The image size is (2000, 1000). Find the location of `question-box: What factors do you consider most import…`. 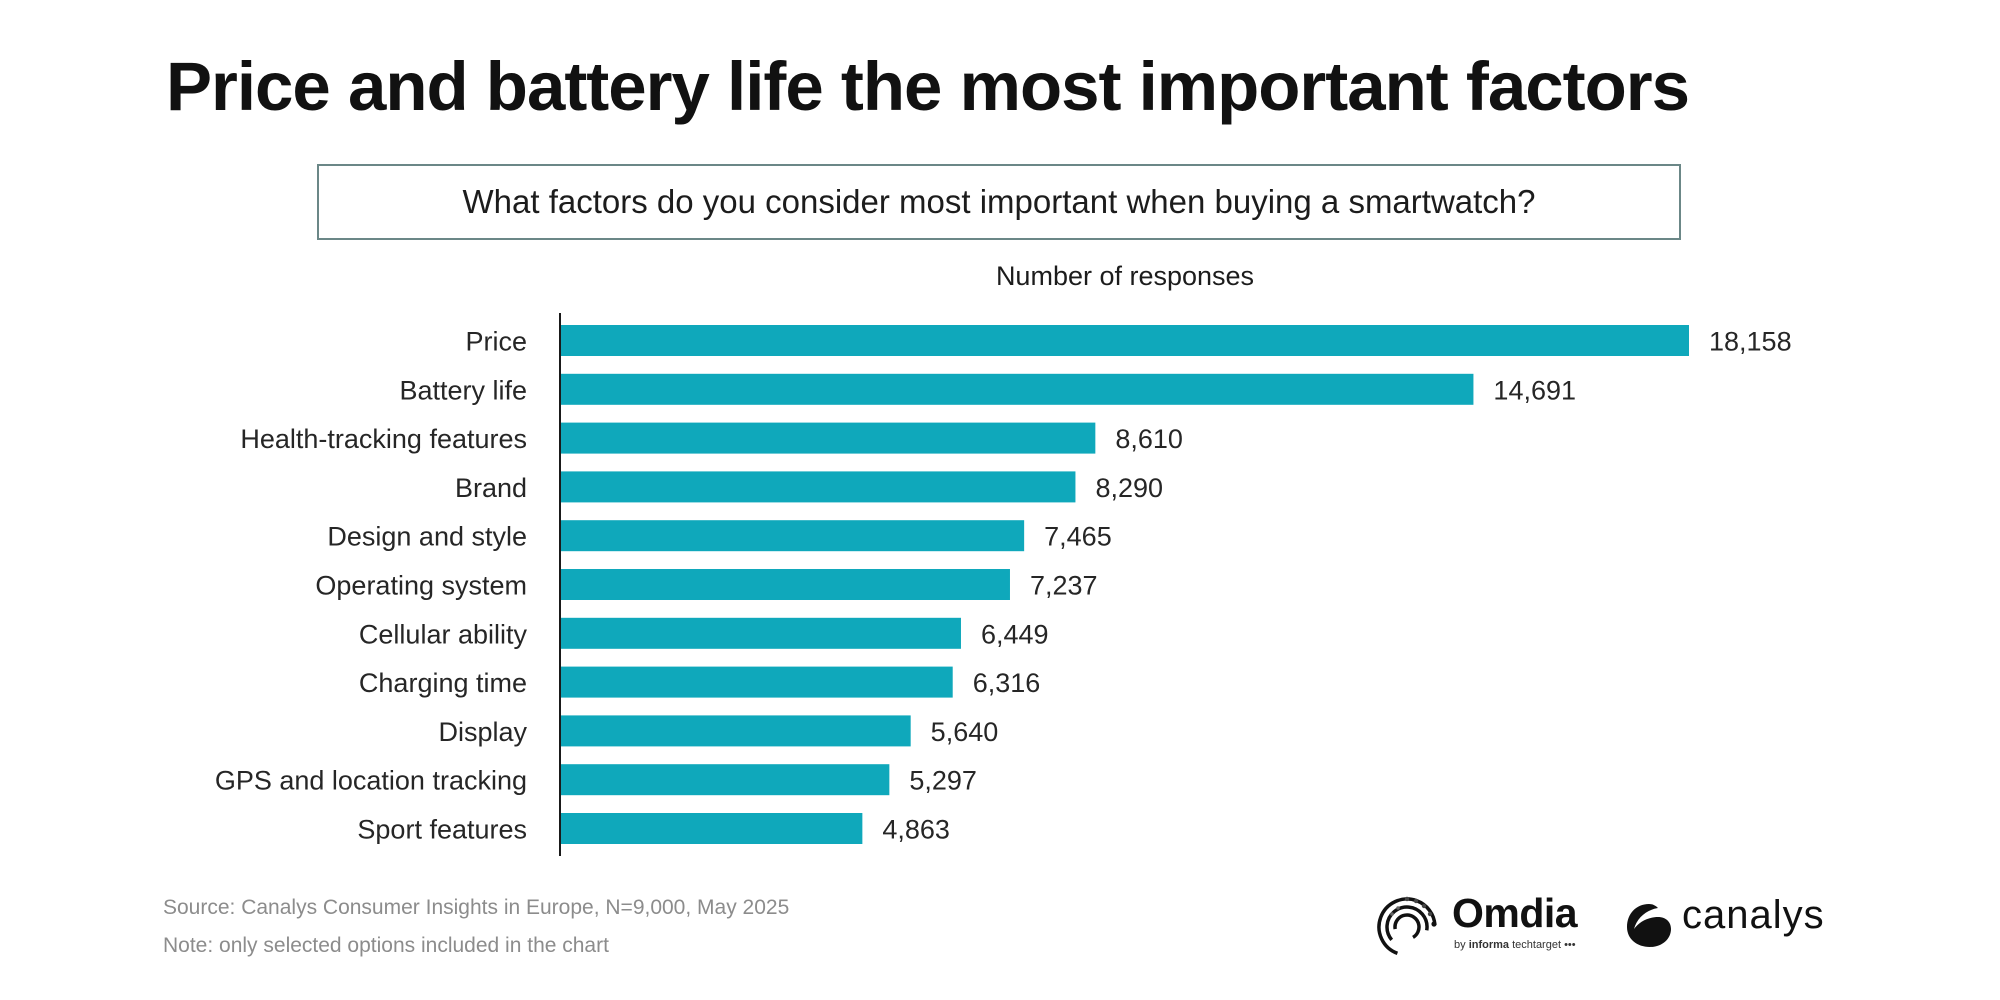

question-box: What factors do you consider most import… is located at coordinates (999, 202).